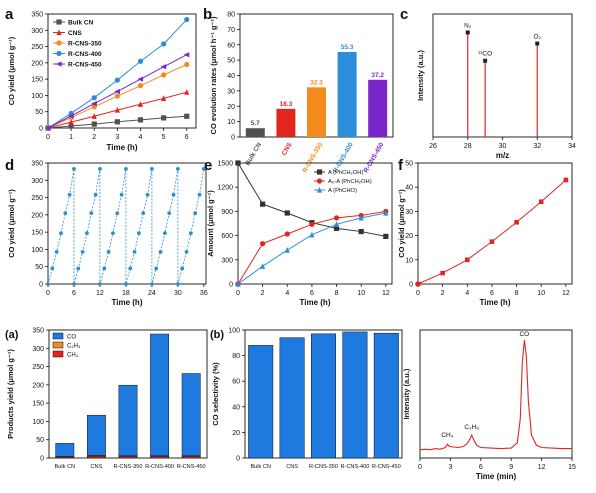  Describe the element at coordinates (566, 293) in the screenshot. I see `panel-f-x-tick-label: 12` at that location.